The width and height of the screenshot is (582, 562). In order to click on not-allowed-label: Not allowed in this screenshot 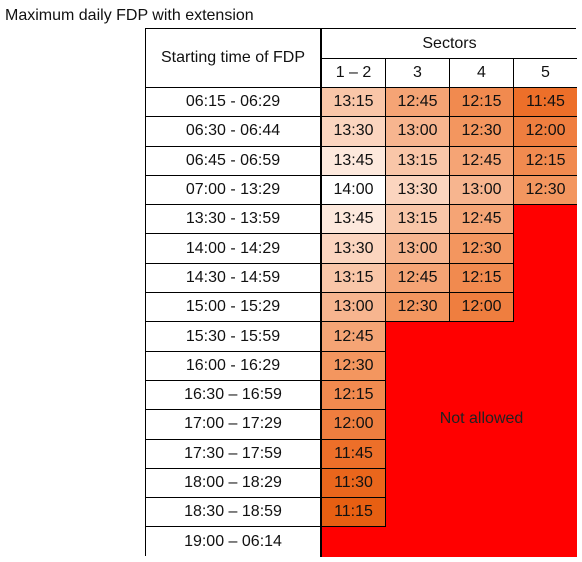, I will do `click(481, 419)`.